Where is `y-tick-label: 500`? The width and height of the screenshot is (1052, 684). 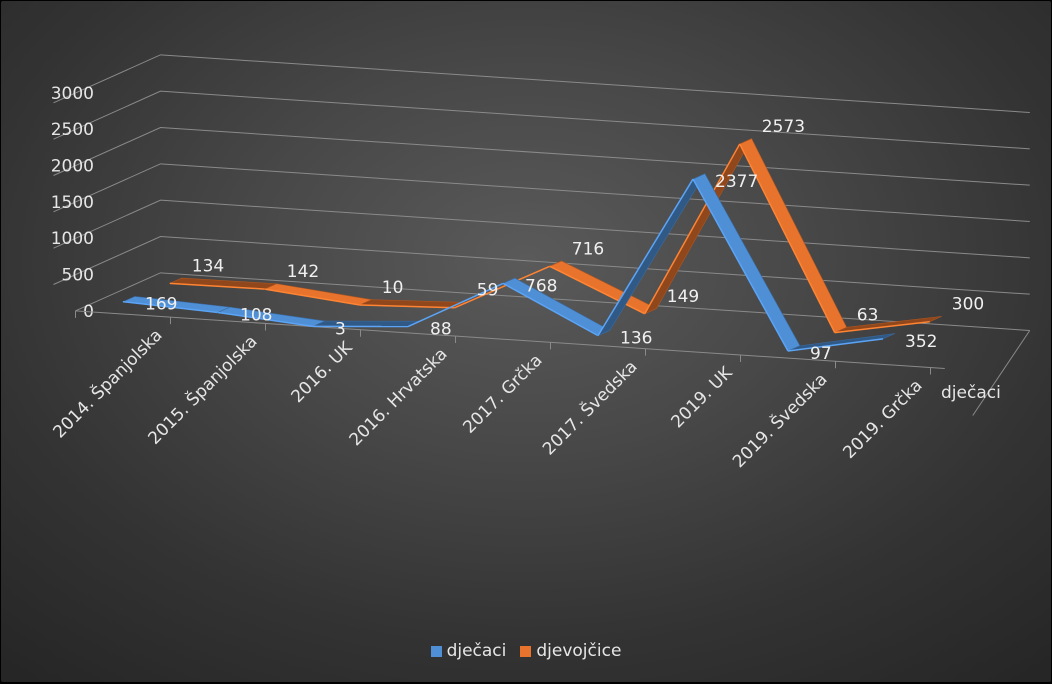 y-tick-label: 500 is located at coordinates (78, 276).